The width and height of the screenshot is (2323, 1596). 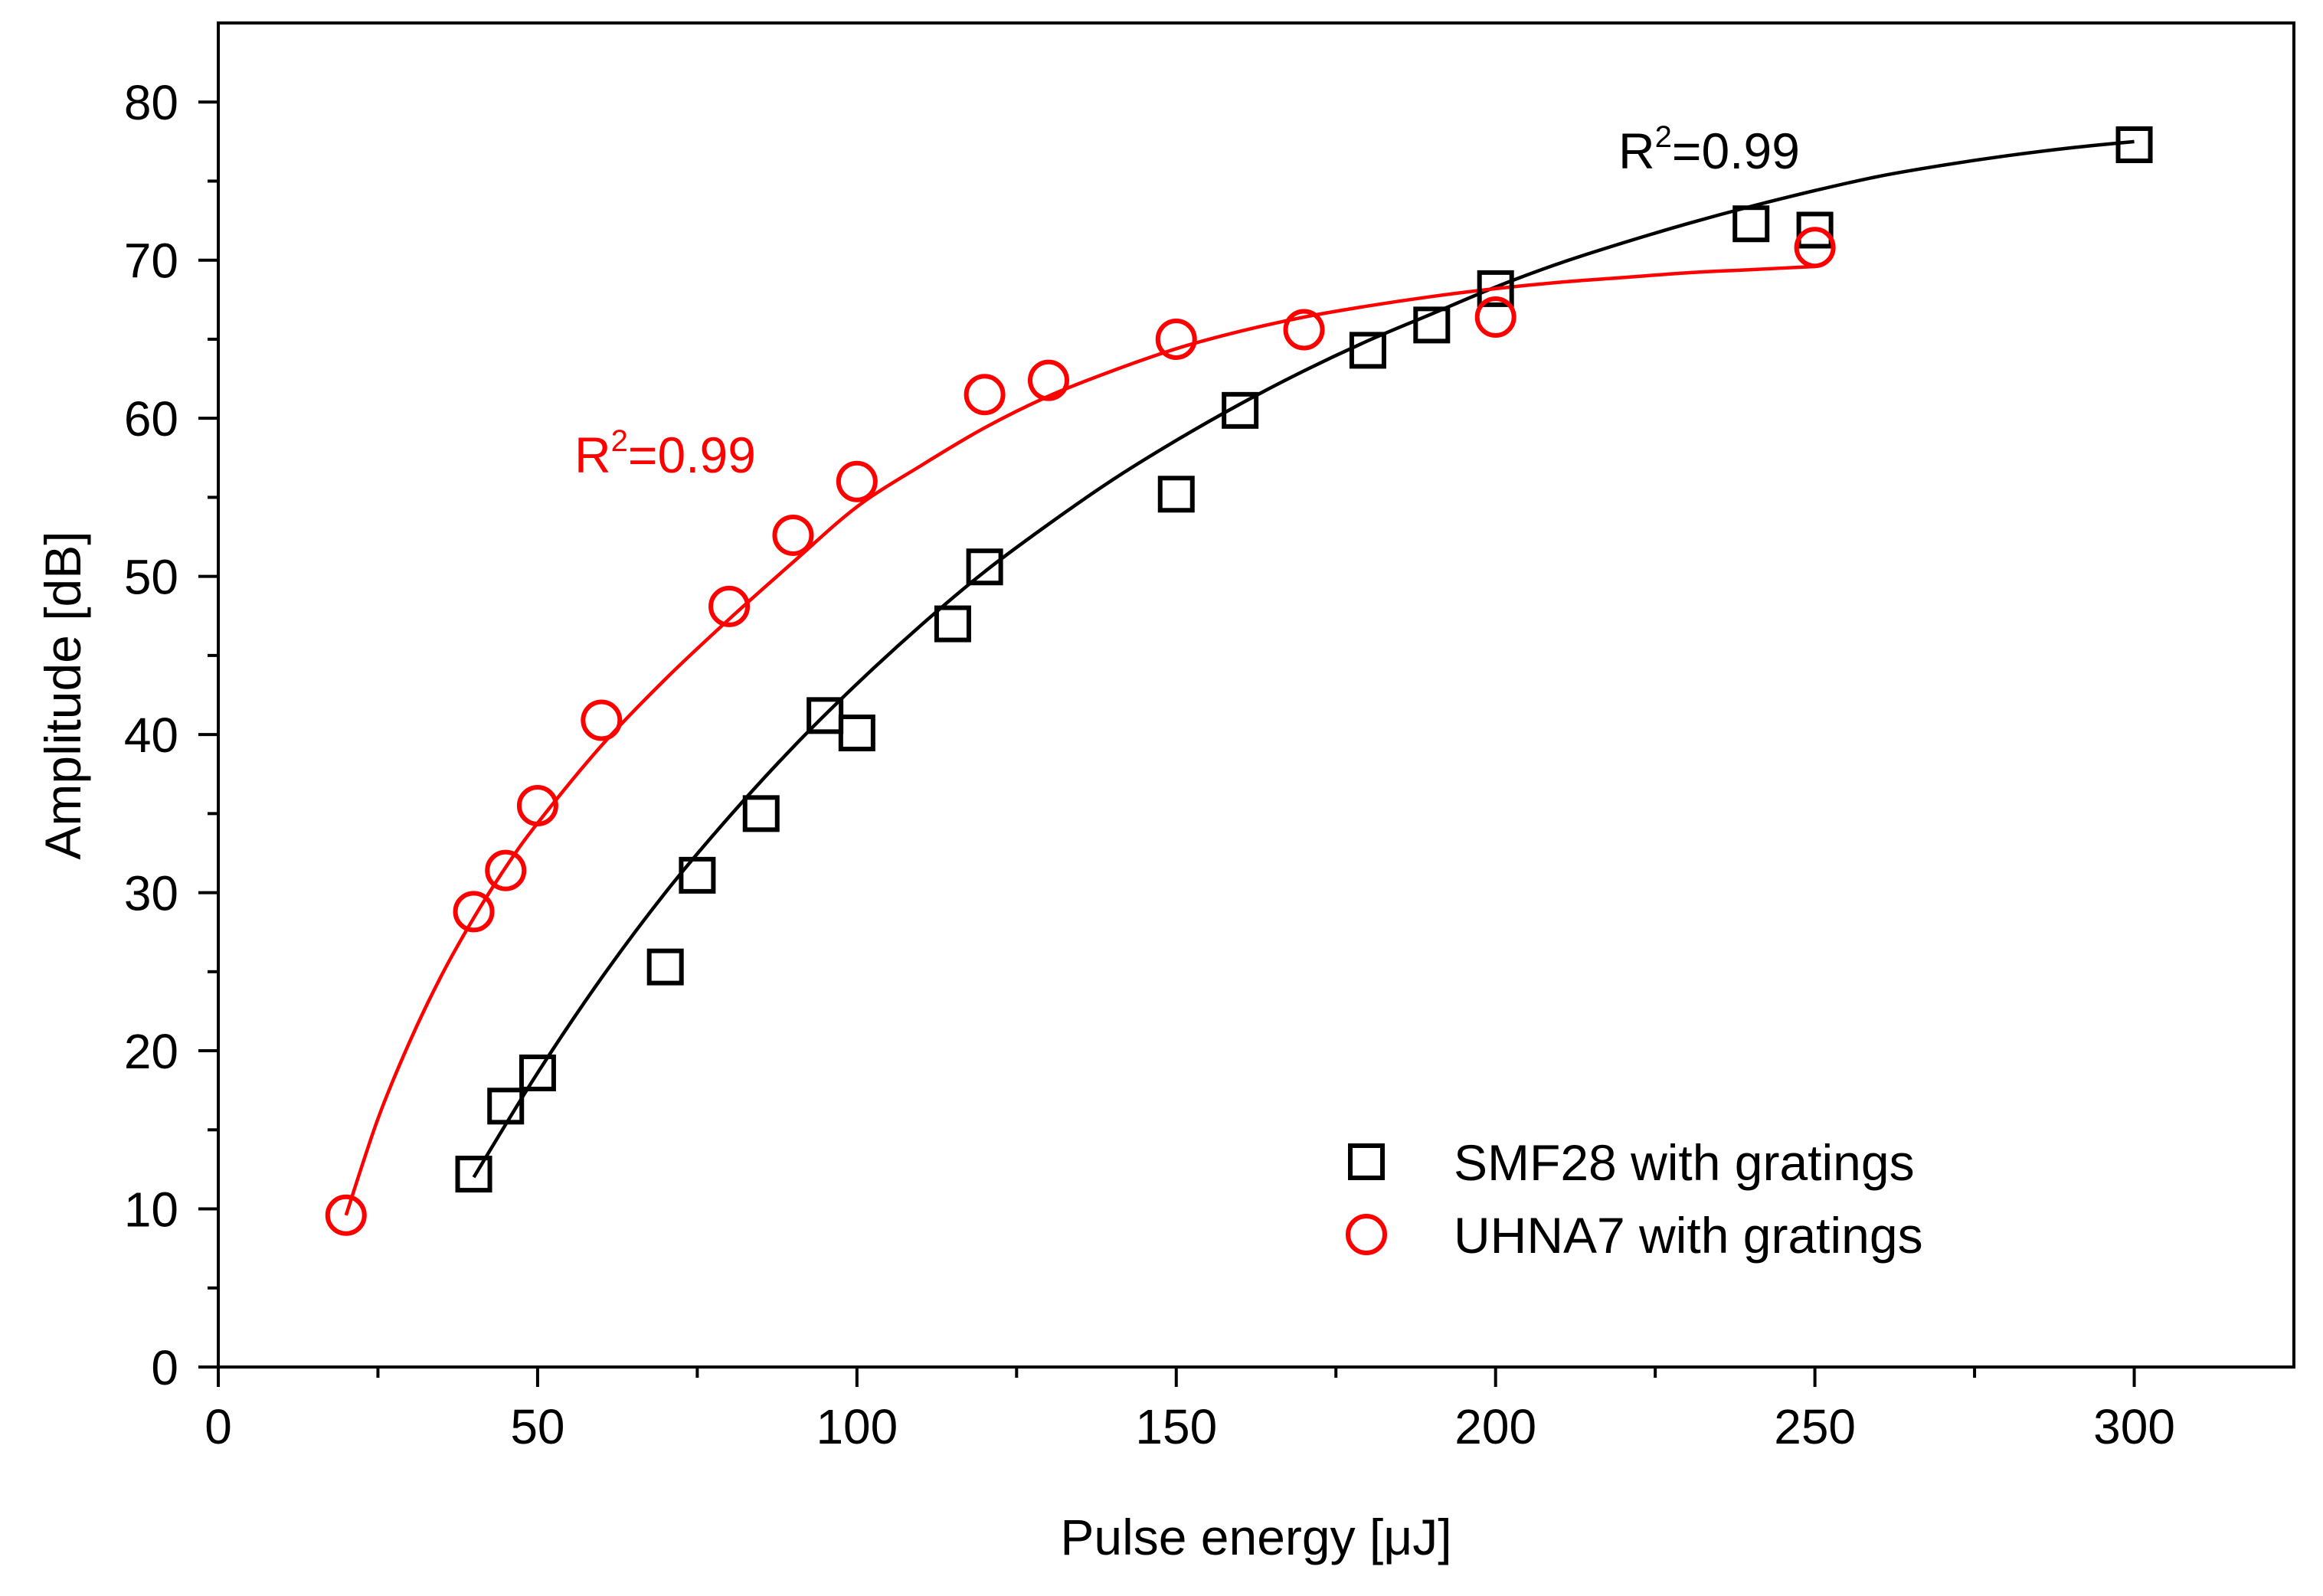 I want to click on y-tick-label: 70, so click(x=151, y=262).